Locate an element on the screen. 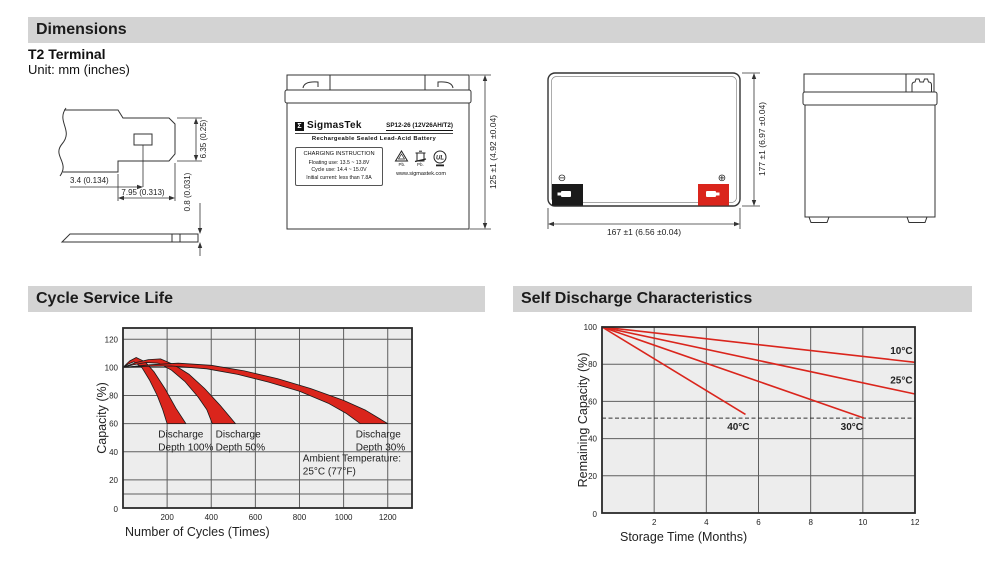 This screenshot has height=574, width=1000. svg-text: Ambient Temperature: is located at coordinates (352, 459).